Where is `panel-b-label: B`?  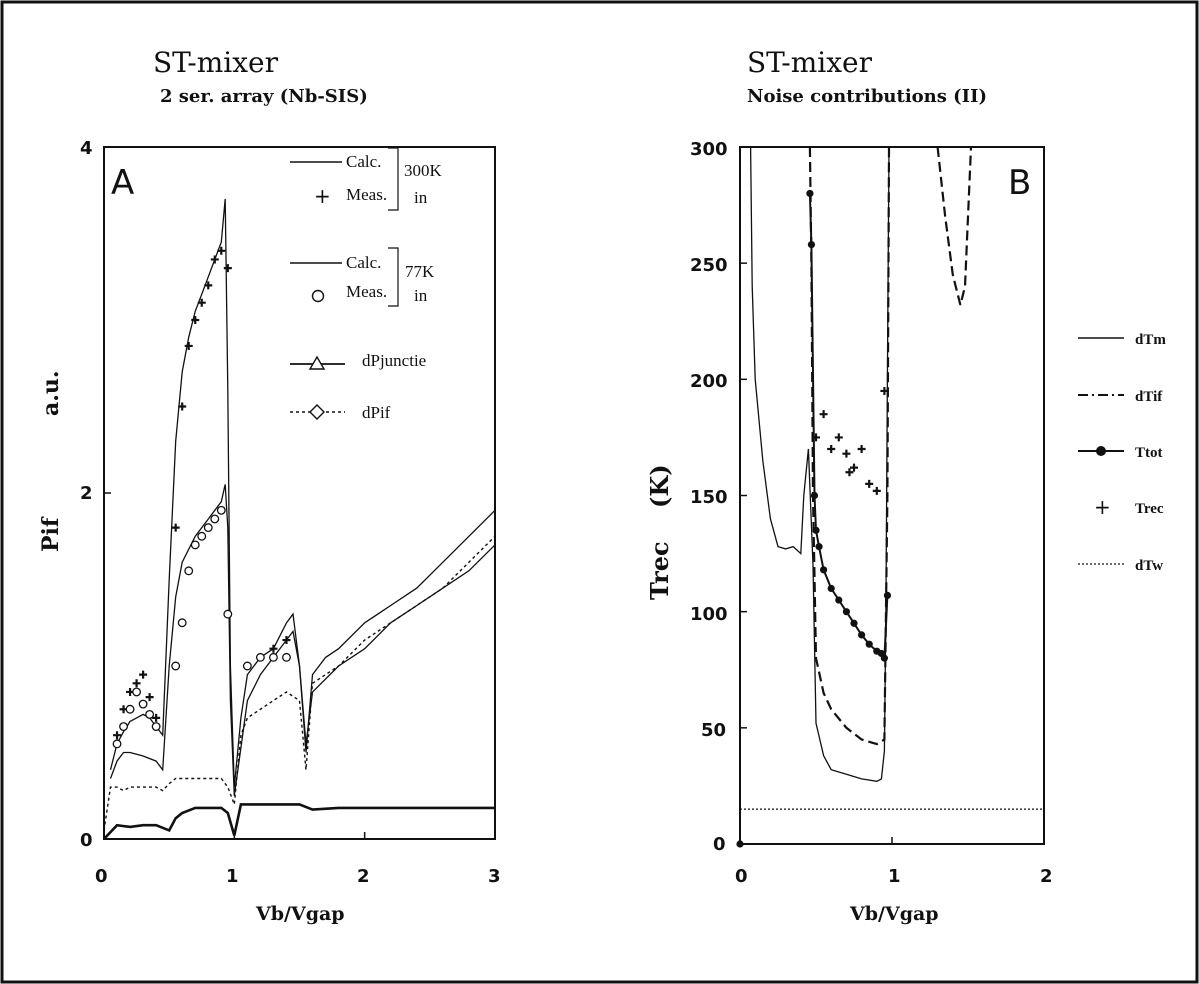 panel-b-label: B is located at coordinates (1019, 183).